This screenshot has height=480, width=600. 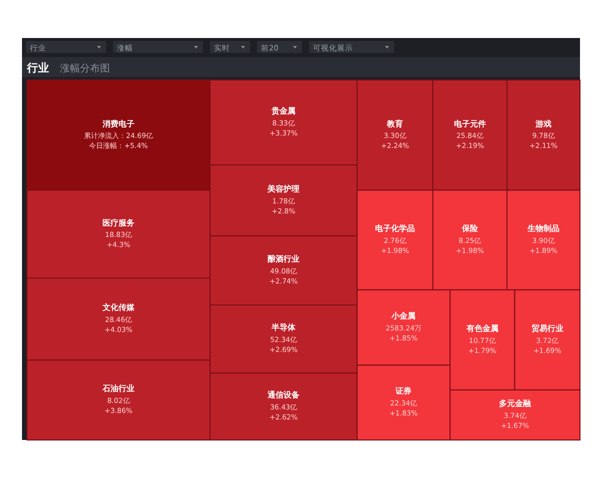 I want to click on category-label: 半导体, so click(x=283, y=327).